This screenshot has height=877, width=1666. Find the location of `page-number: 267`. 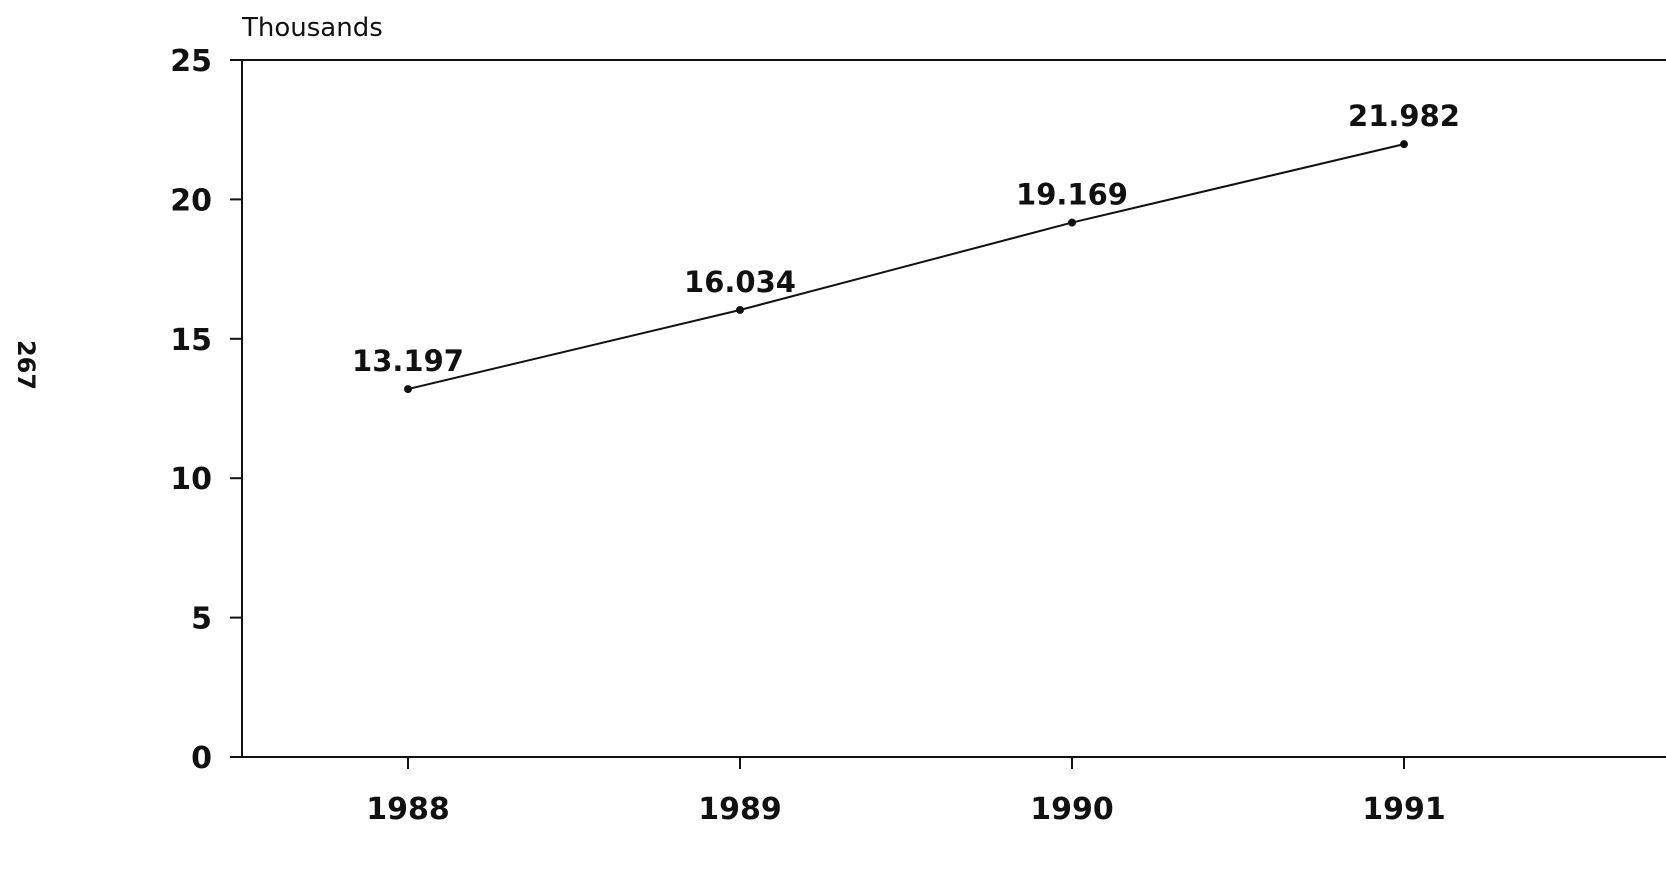

page-number: 267 is located at coordinates (26, 365).